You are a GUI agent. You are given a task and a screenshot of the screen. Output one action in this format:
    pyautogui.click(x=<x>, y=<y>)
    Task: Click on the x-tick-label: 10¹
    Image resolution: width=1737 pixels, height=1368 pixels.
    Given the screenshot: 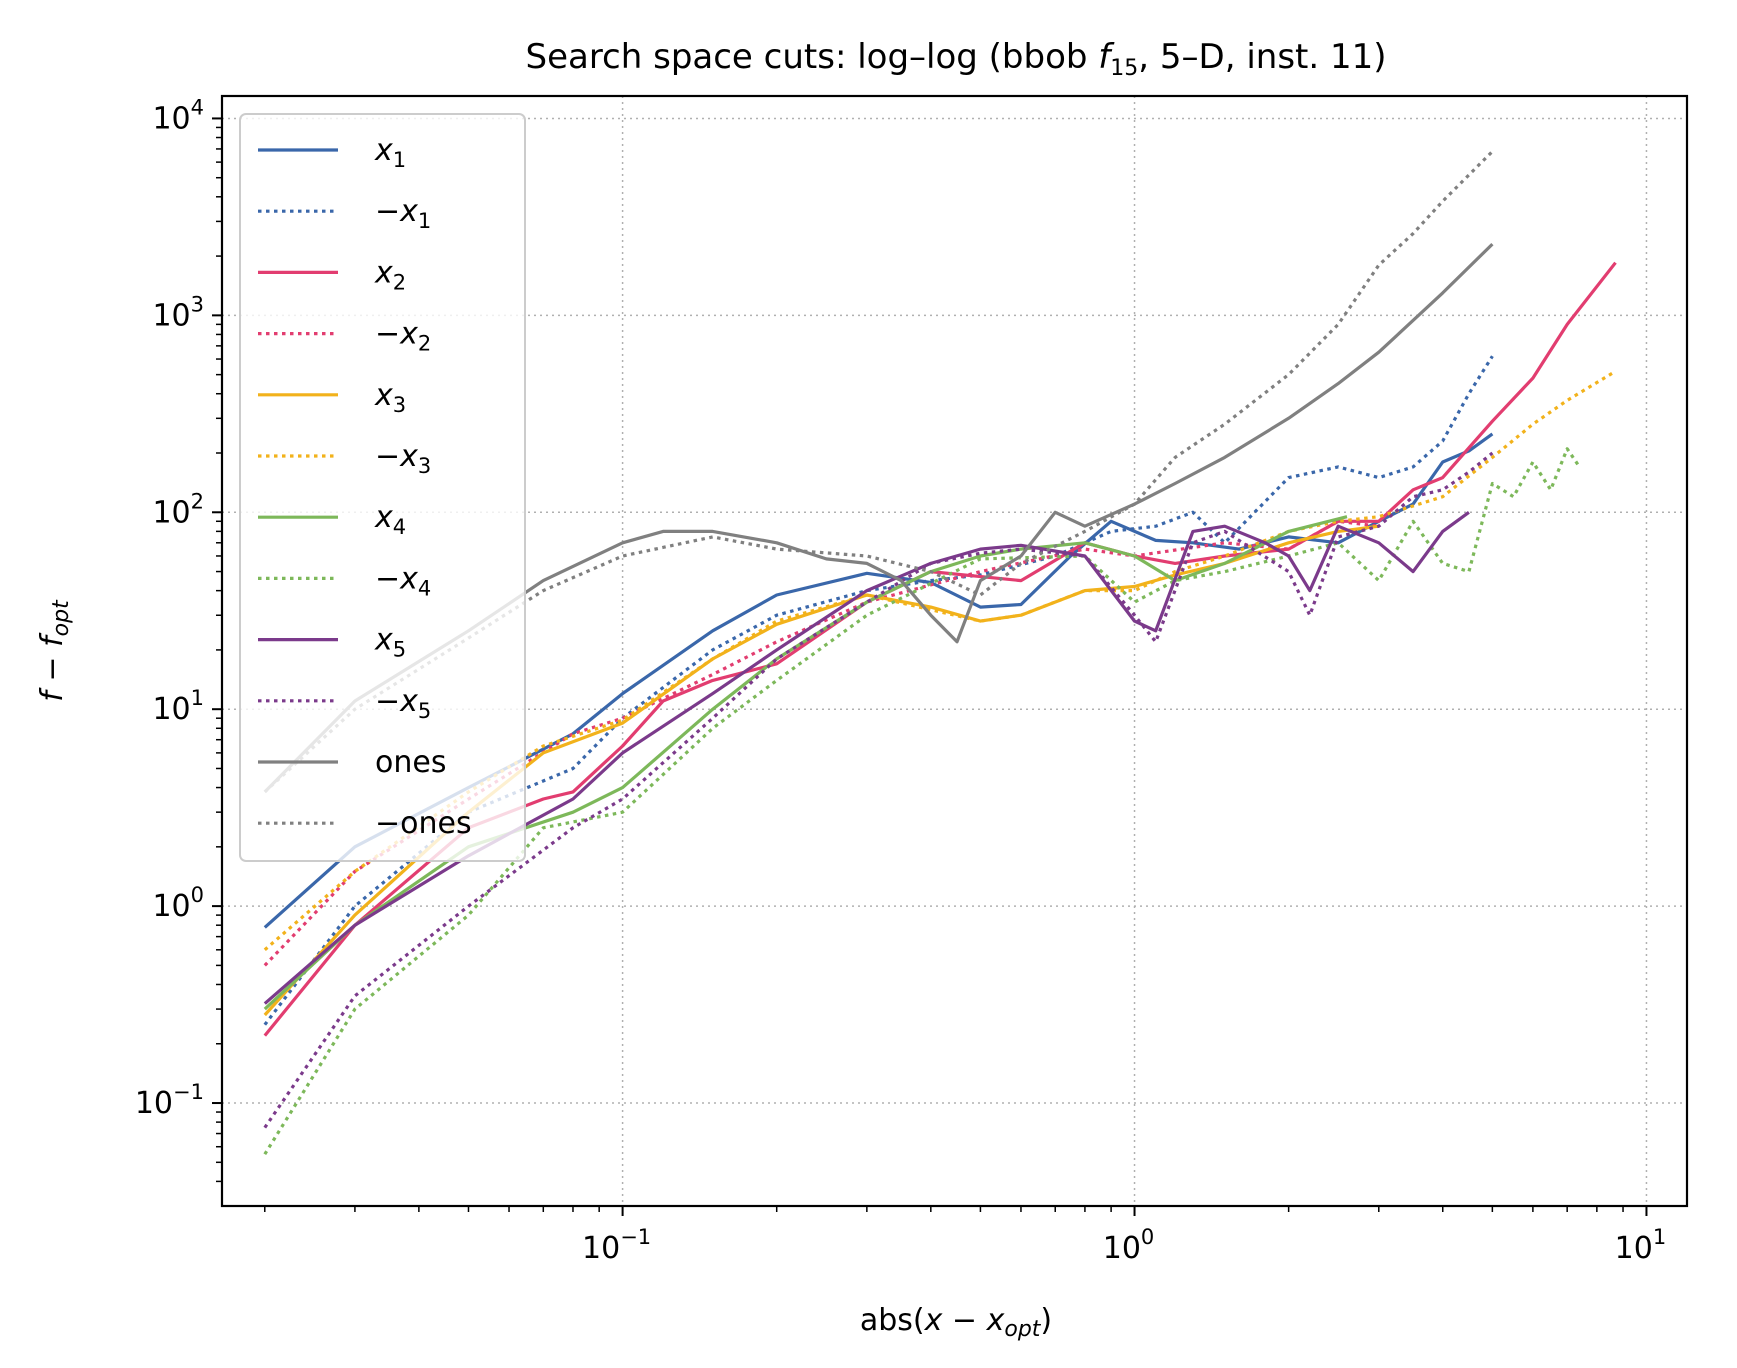 What is the action you would take?
    pyautogui.click(x=1641, y=1245)
    